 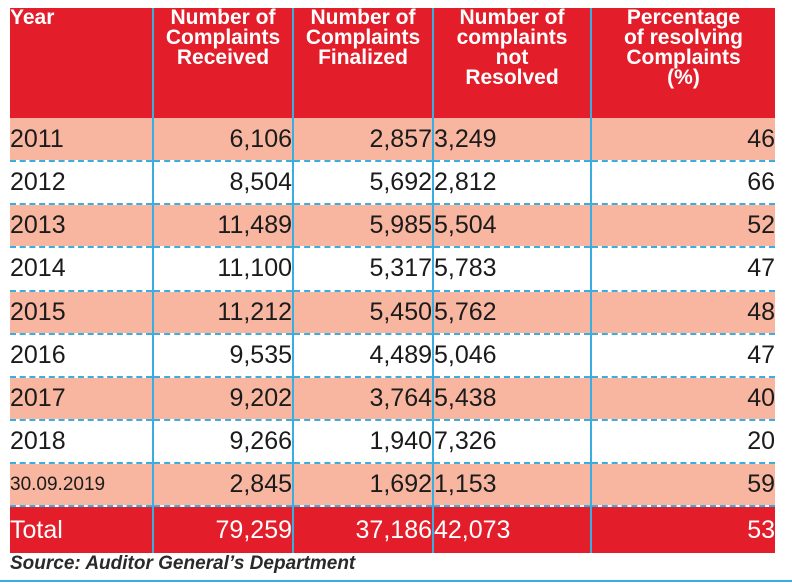 What do you see at coordinates (223, 57) in the screenshot?
I see `header-line: Received` at bounding box center [223, 57].